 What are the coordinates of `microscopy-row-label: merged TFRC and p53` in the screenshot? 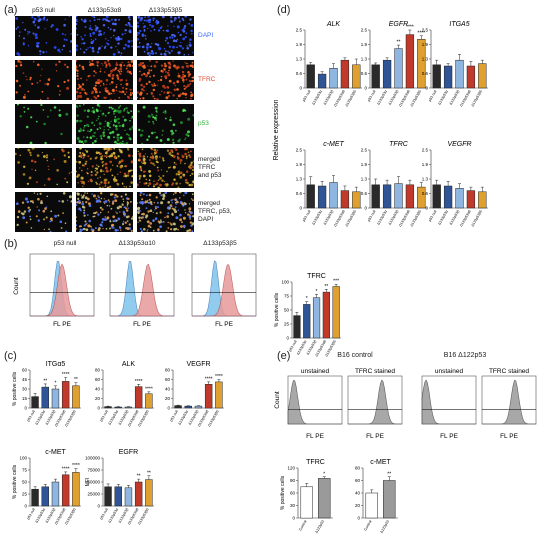 It's located at (210, 168).